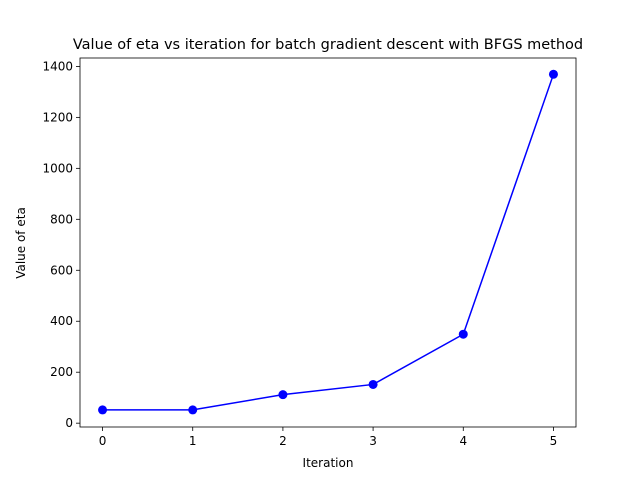 The image size is (640, 480). I want to click on y-tick-label: 800, so click(61, 219).